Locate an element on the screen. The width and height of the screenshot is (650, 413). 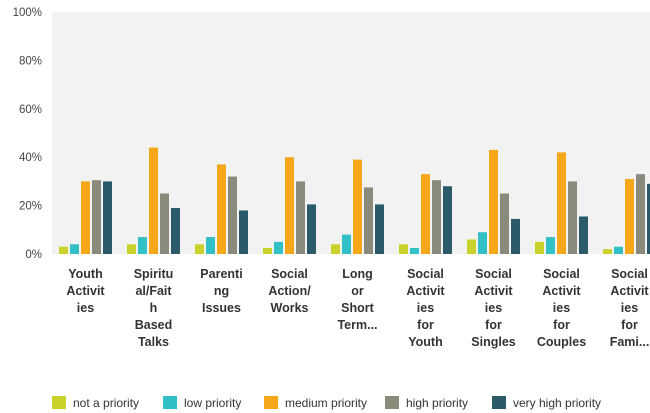
x-category-label: Social Activit ies for Singles is located at coordinates (493, 308).